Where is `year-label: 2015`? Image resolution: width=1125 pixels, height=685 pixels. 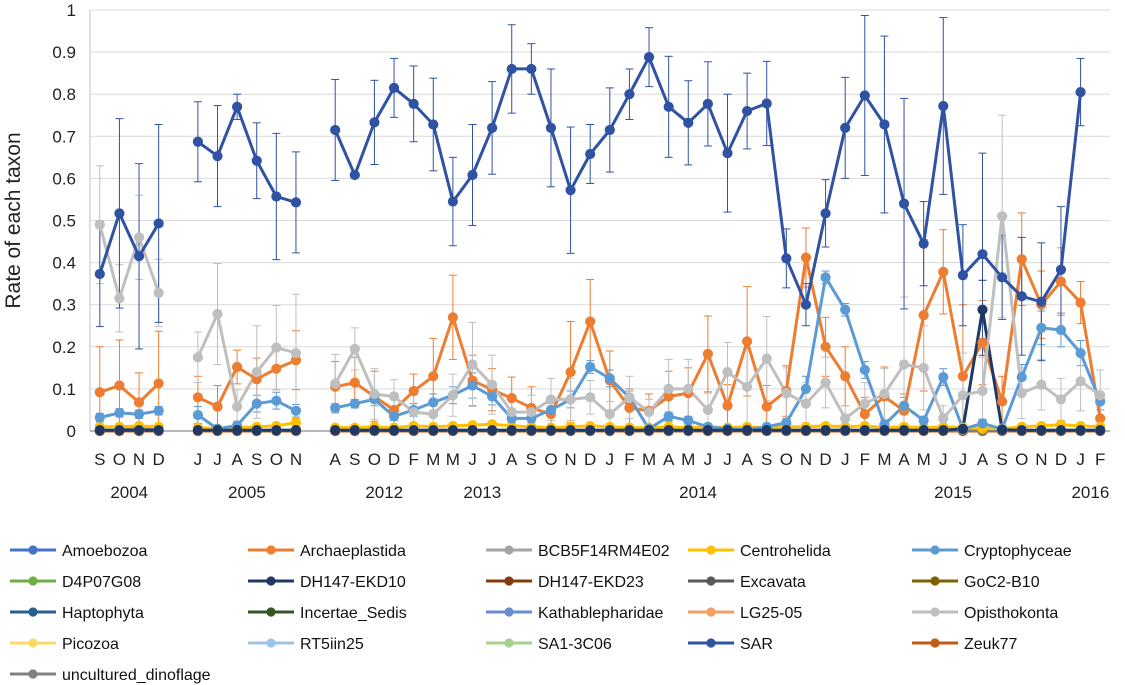 year-label: 2015 is located at coordinates (953, 492).